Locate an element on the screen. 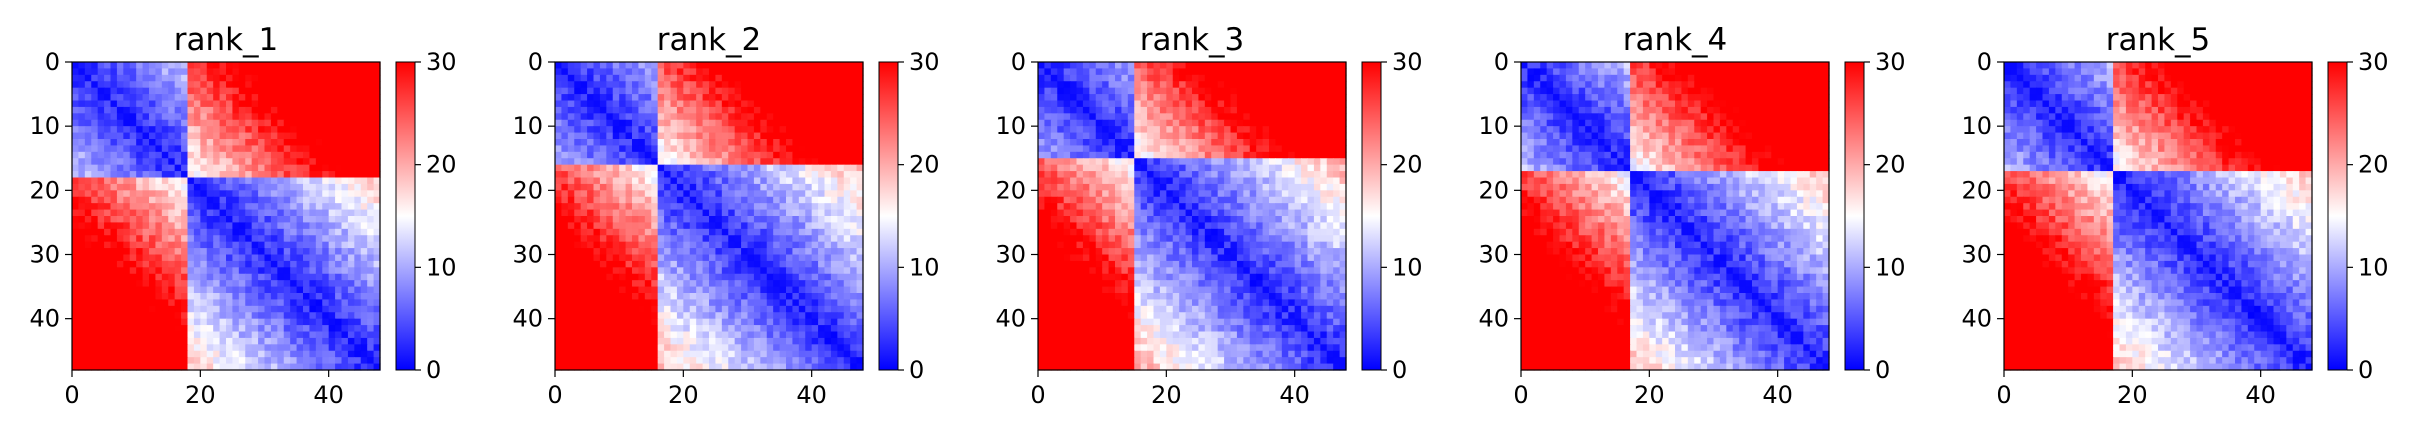 Image resolution: width=2417 pixels, height=438 pixels. colorbar is located at coordinates (888, 216).